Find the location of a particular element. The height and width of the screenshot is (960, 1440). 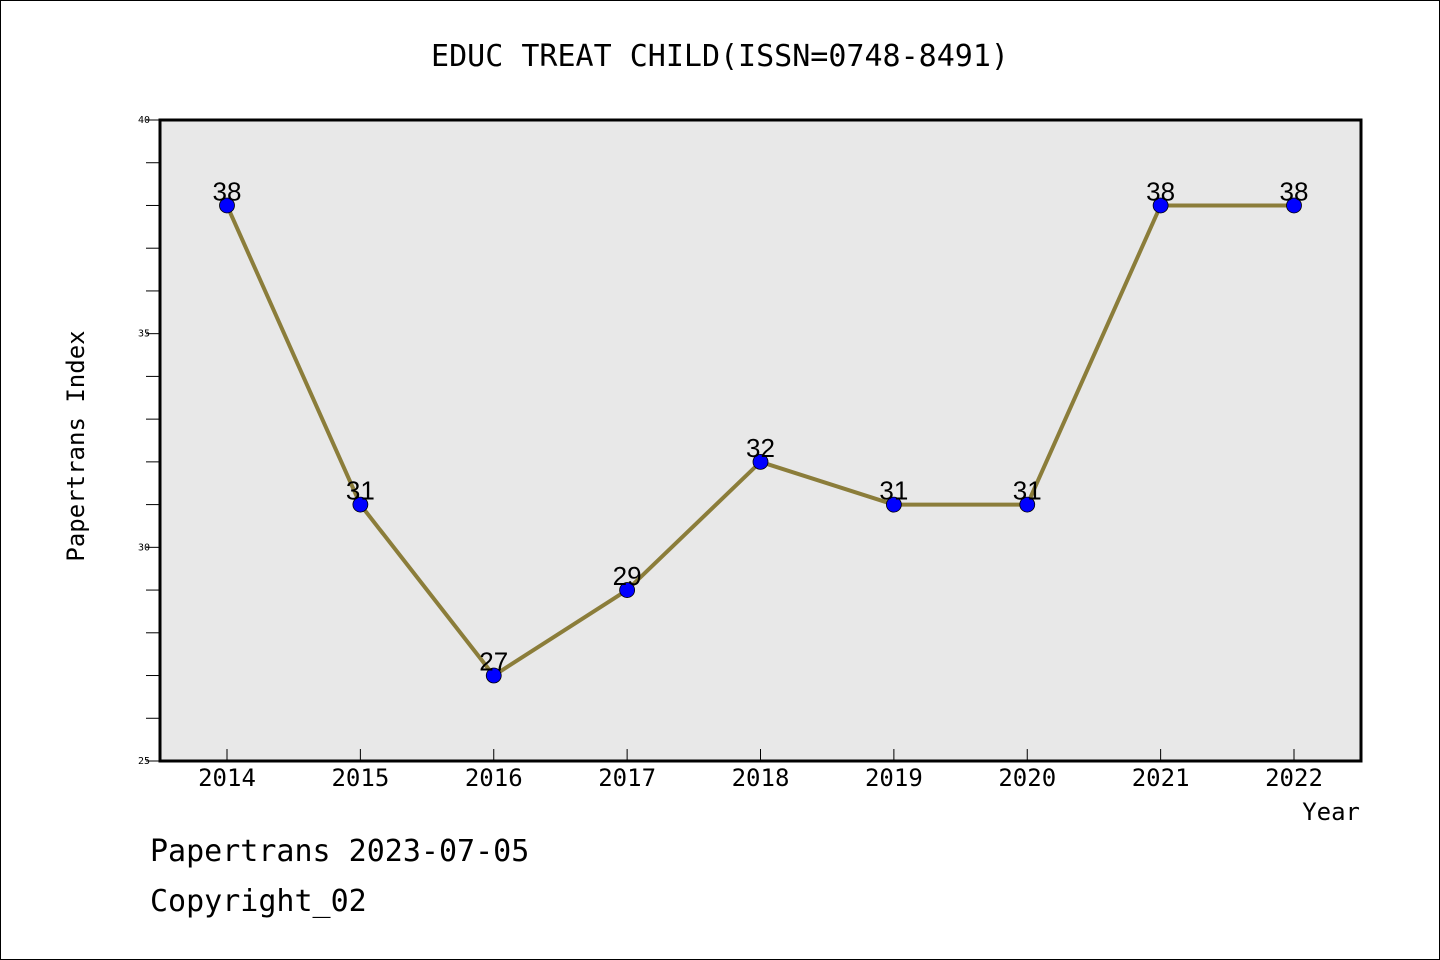

y-tick-label: 40 is located at coordinates (144, 120).